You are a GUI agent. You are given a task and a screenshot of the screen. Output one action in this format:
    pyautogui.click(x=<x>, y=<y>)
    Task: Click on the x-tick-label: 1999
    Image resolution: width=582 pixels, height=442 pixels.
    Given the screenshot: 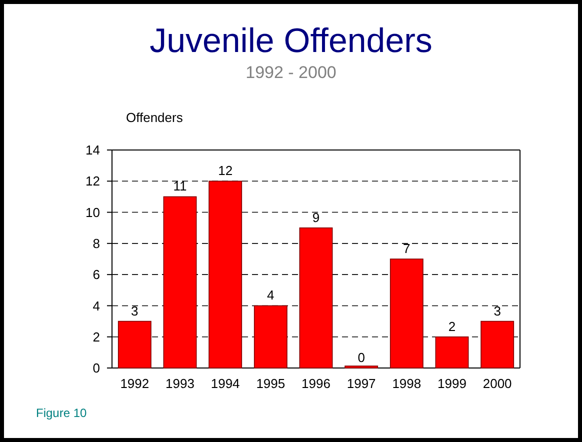 What is the action you would take?
    pyautogui.click(x=452, y=383)
    